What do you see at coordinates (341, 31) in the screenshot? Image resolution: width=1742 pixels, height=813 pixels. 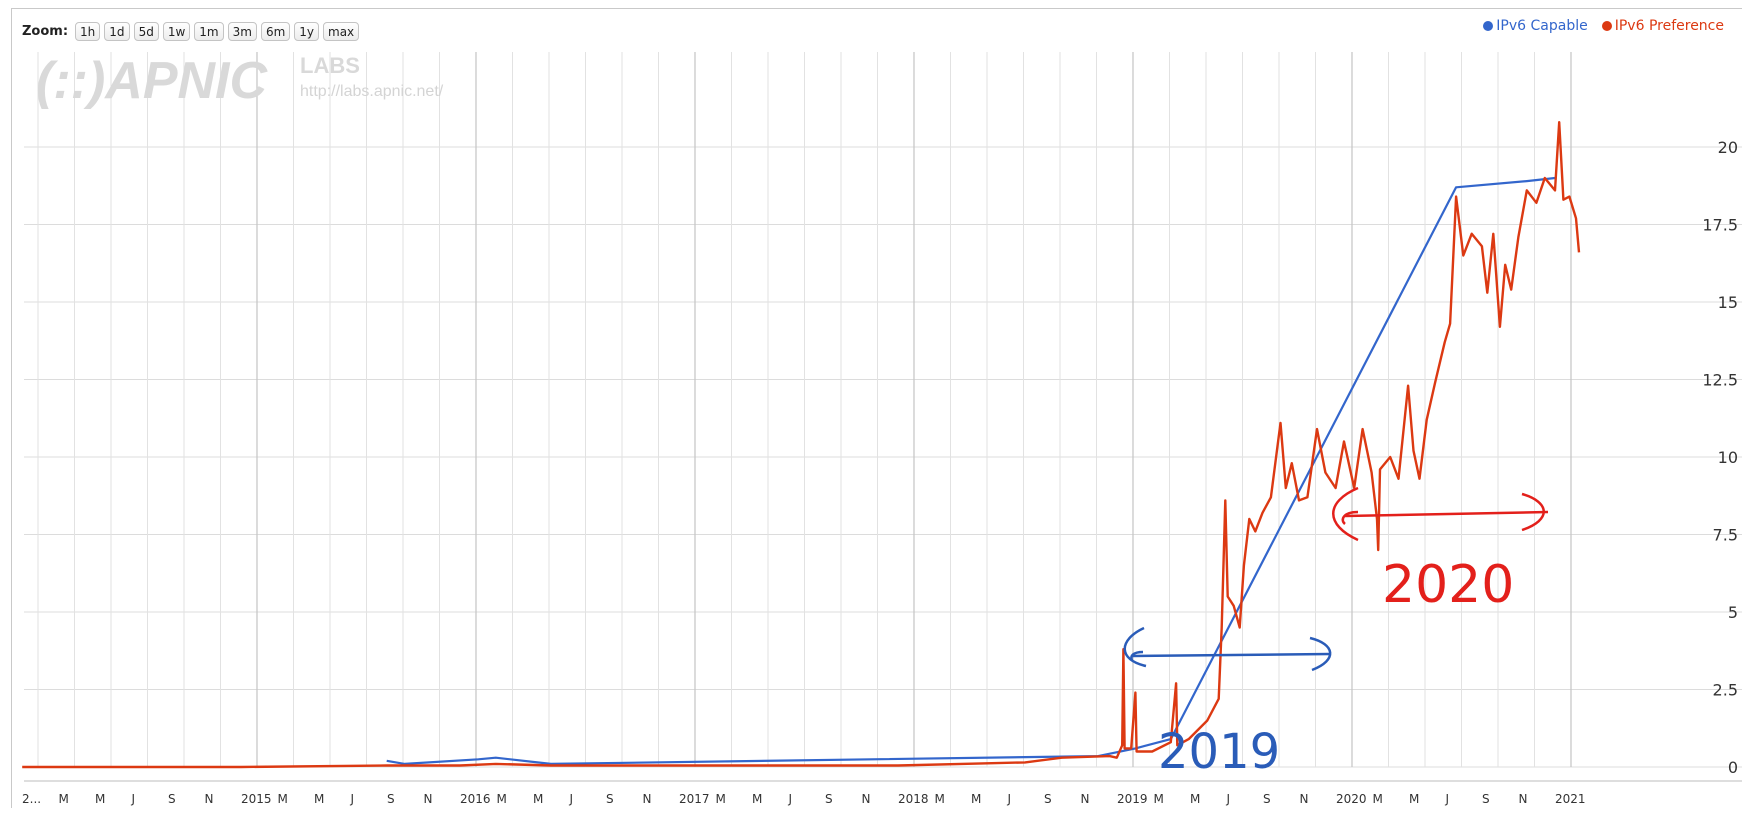 I see `zoom-max-button: max` at bounding box center [341, 31].